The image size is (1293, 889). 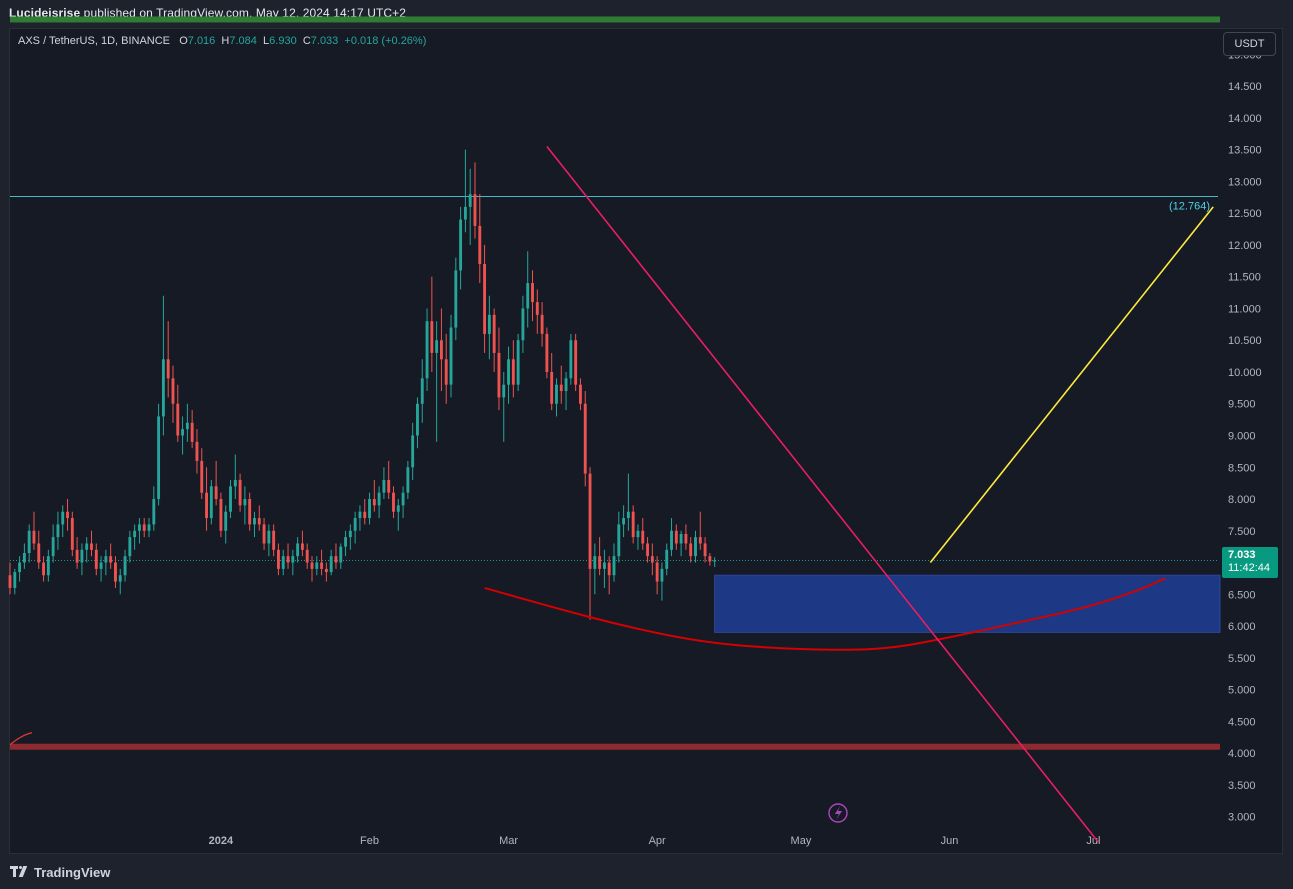 I want to click on x-tick-label: Jul, so click(x=1093, y=841).